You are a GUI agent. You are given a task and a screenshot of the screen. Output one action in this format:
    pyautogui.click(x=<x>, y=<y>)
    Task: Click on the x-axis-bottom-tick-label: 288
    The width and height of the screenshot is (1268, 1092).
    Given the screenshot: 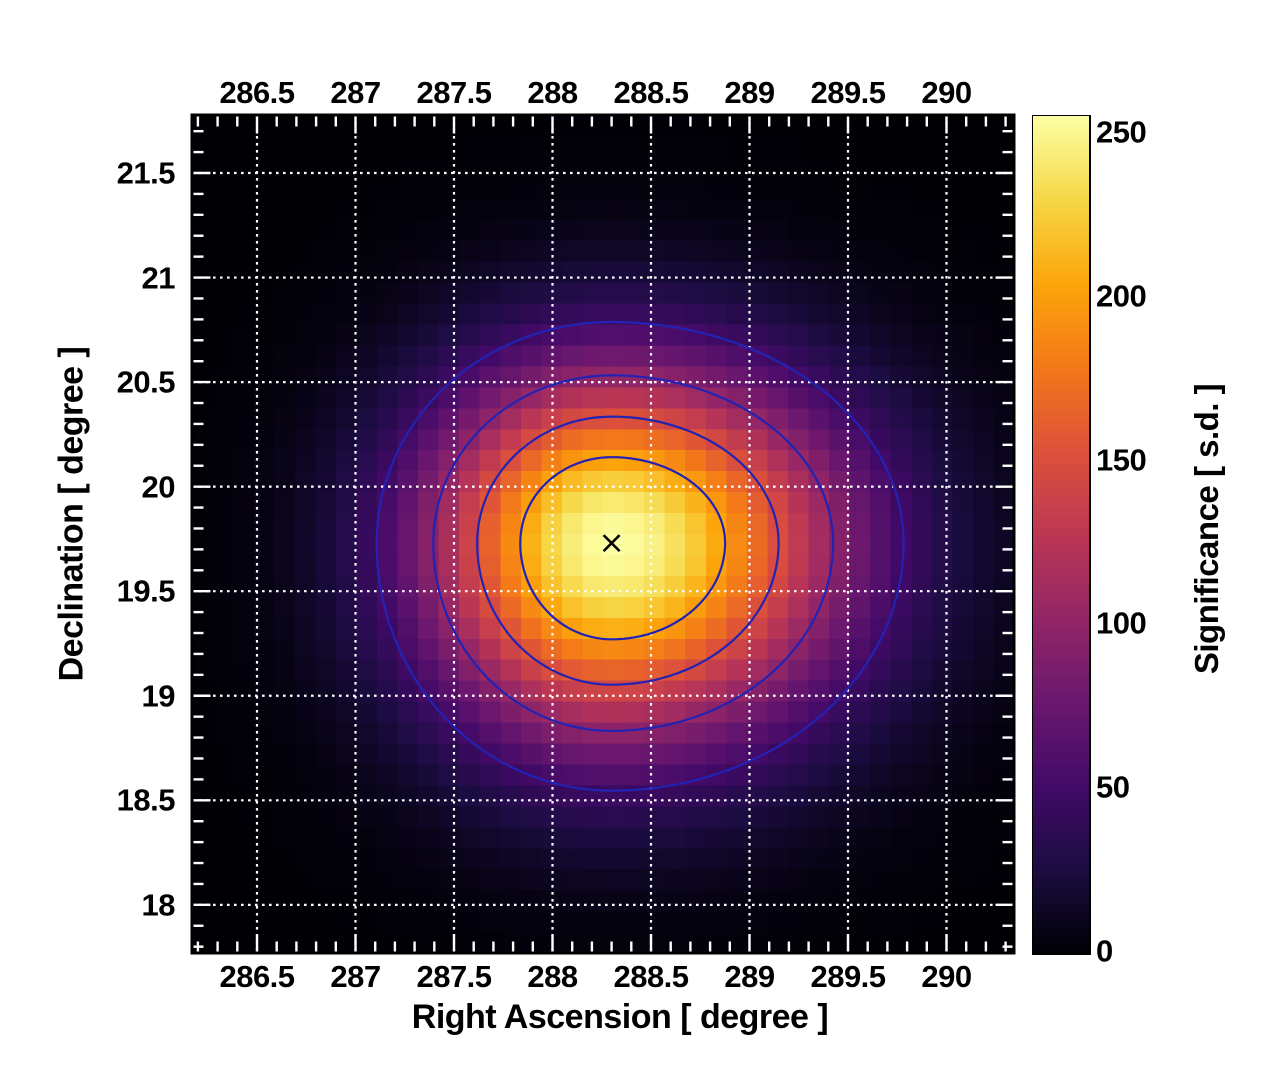 What is the action you would take?
    pyautogui.click(x=552, y=976)
    